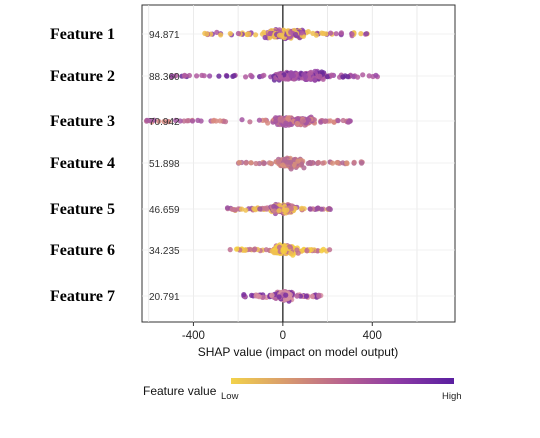  I want to click on feature-name-label: Feature 6, so click(82, 250).